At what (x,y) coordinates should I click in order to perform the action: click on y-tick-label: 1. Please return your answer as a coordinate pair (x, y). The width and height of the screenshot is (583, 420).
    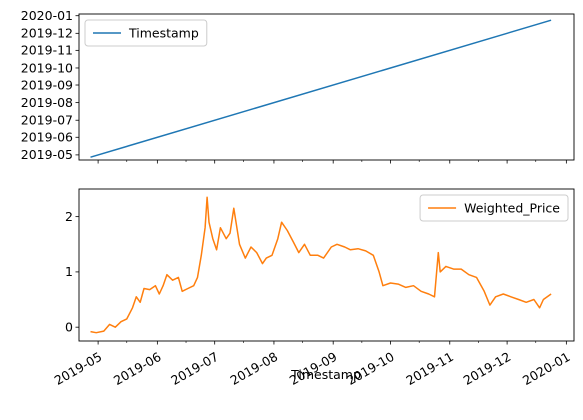
    Looking at the image, I should click on (69, 271).